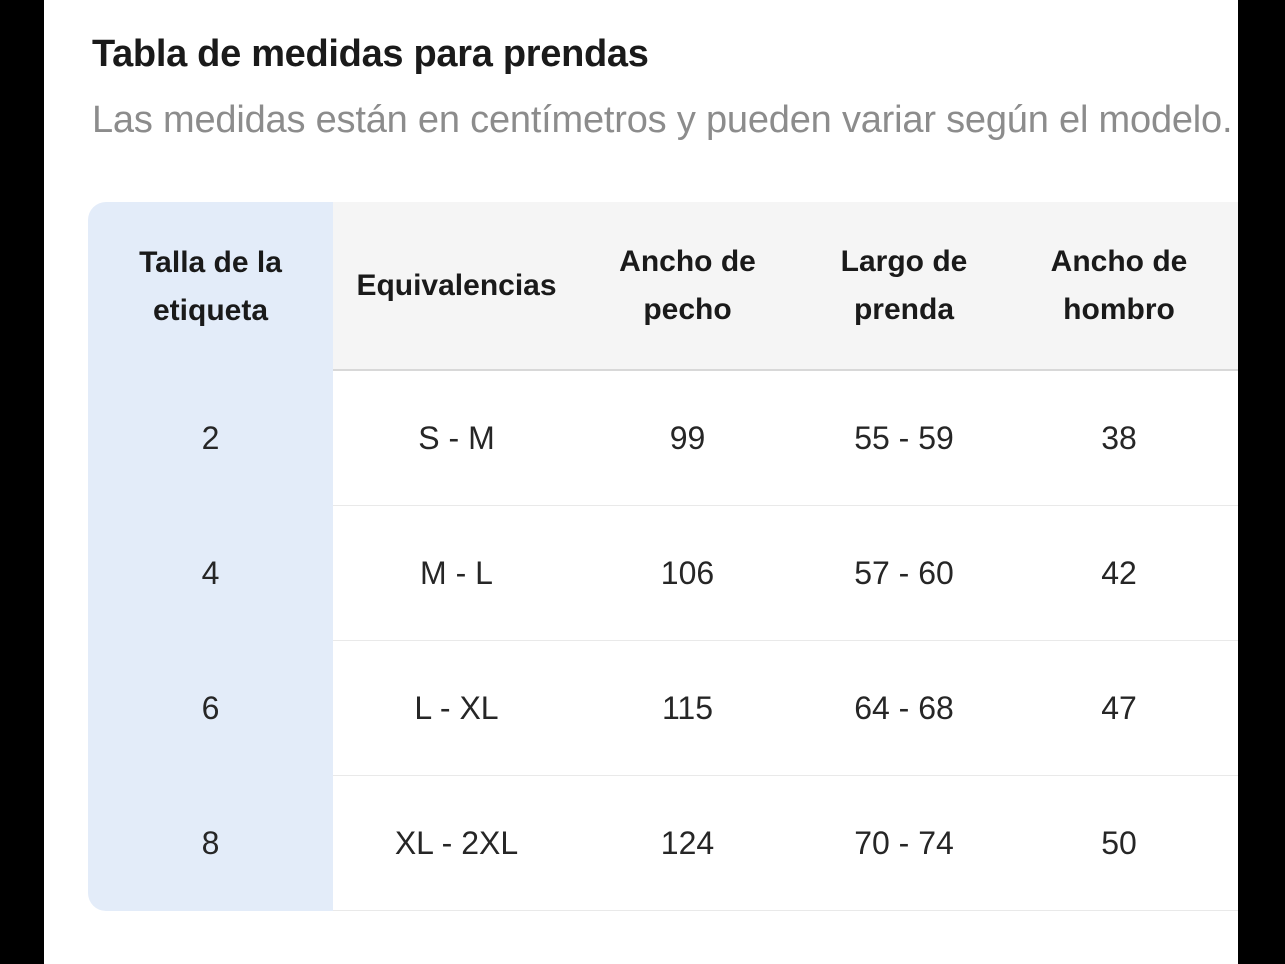  Describe the element at coordinates (456, 708) in the screenshot. I see `table-cell-equivalence: L - XL` at that location.